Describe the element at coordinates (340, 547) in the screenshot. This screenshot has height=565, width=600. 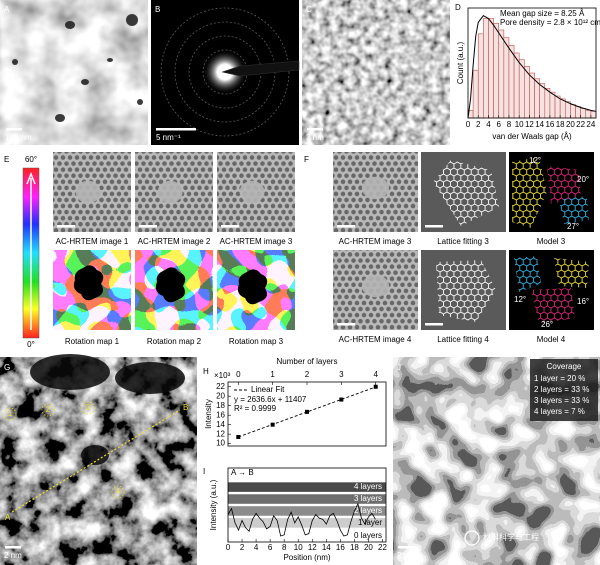
I see `x-tick-label: 16` at that location.